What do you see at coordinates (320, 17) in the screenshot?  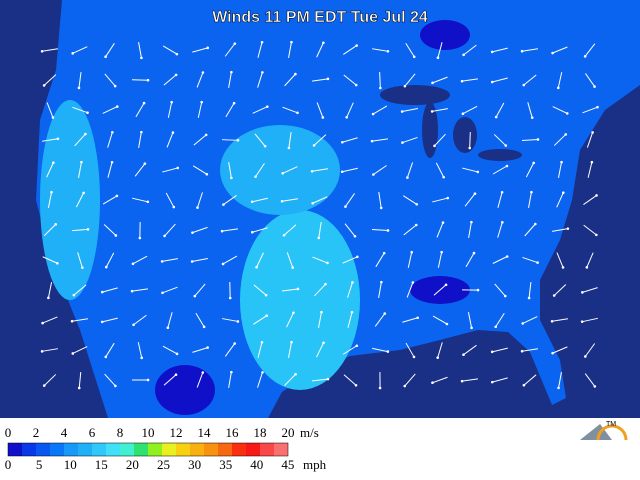 I see `map-title: Winds 11 PM EDT Tue Jul 24` at bounding box center [320, 17].